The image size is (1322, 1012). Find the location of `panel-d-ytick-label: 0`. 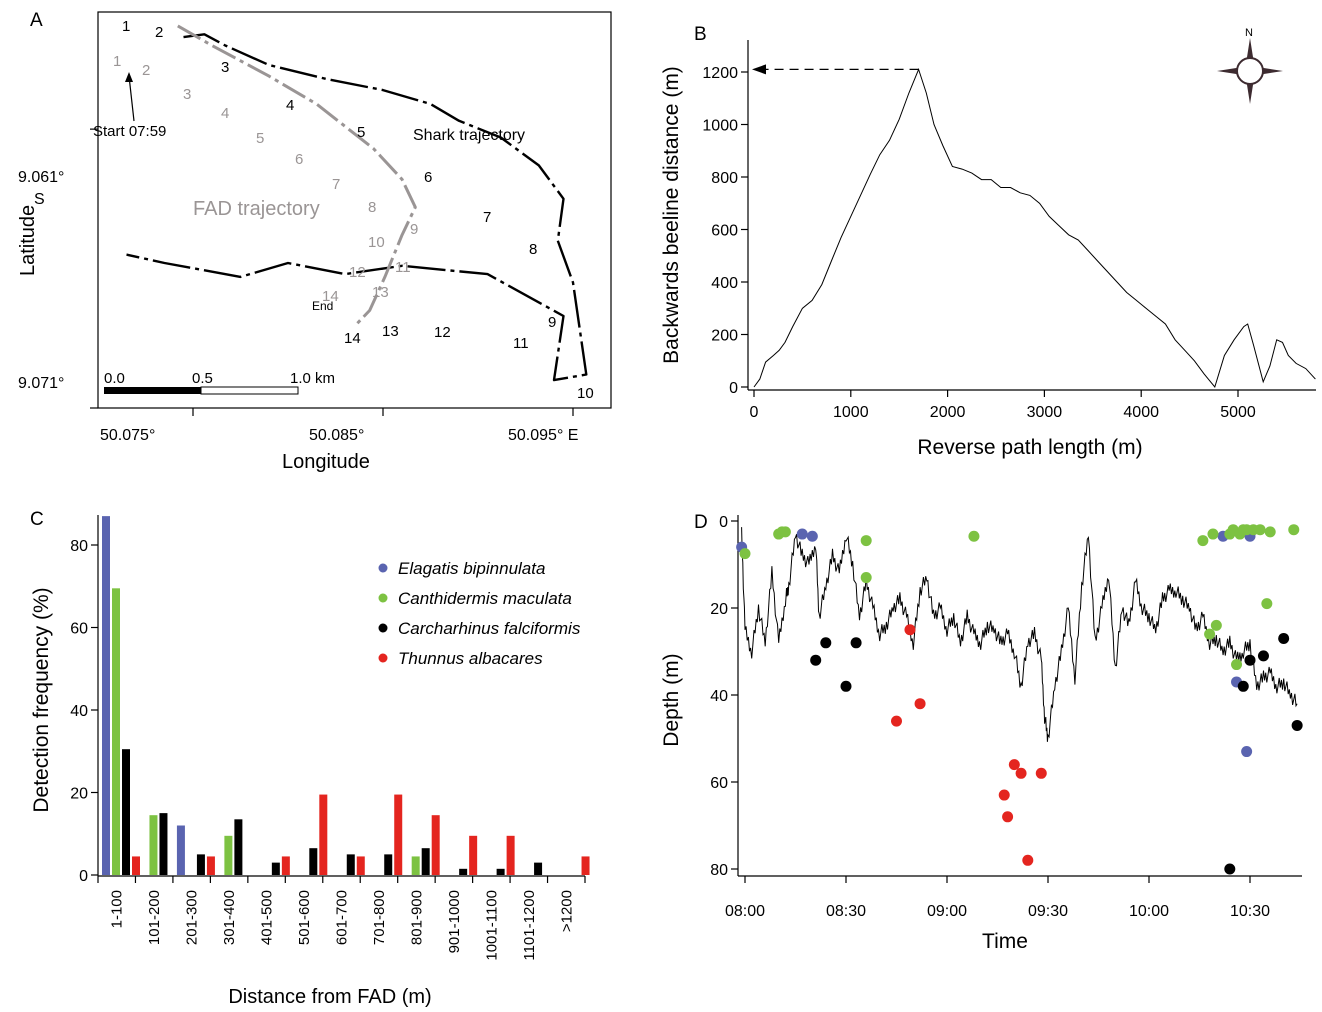

panel-d-ytick-label: 0 is located at coordinates (723, 522).